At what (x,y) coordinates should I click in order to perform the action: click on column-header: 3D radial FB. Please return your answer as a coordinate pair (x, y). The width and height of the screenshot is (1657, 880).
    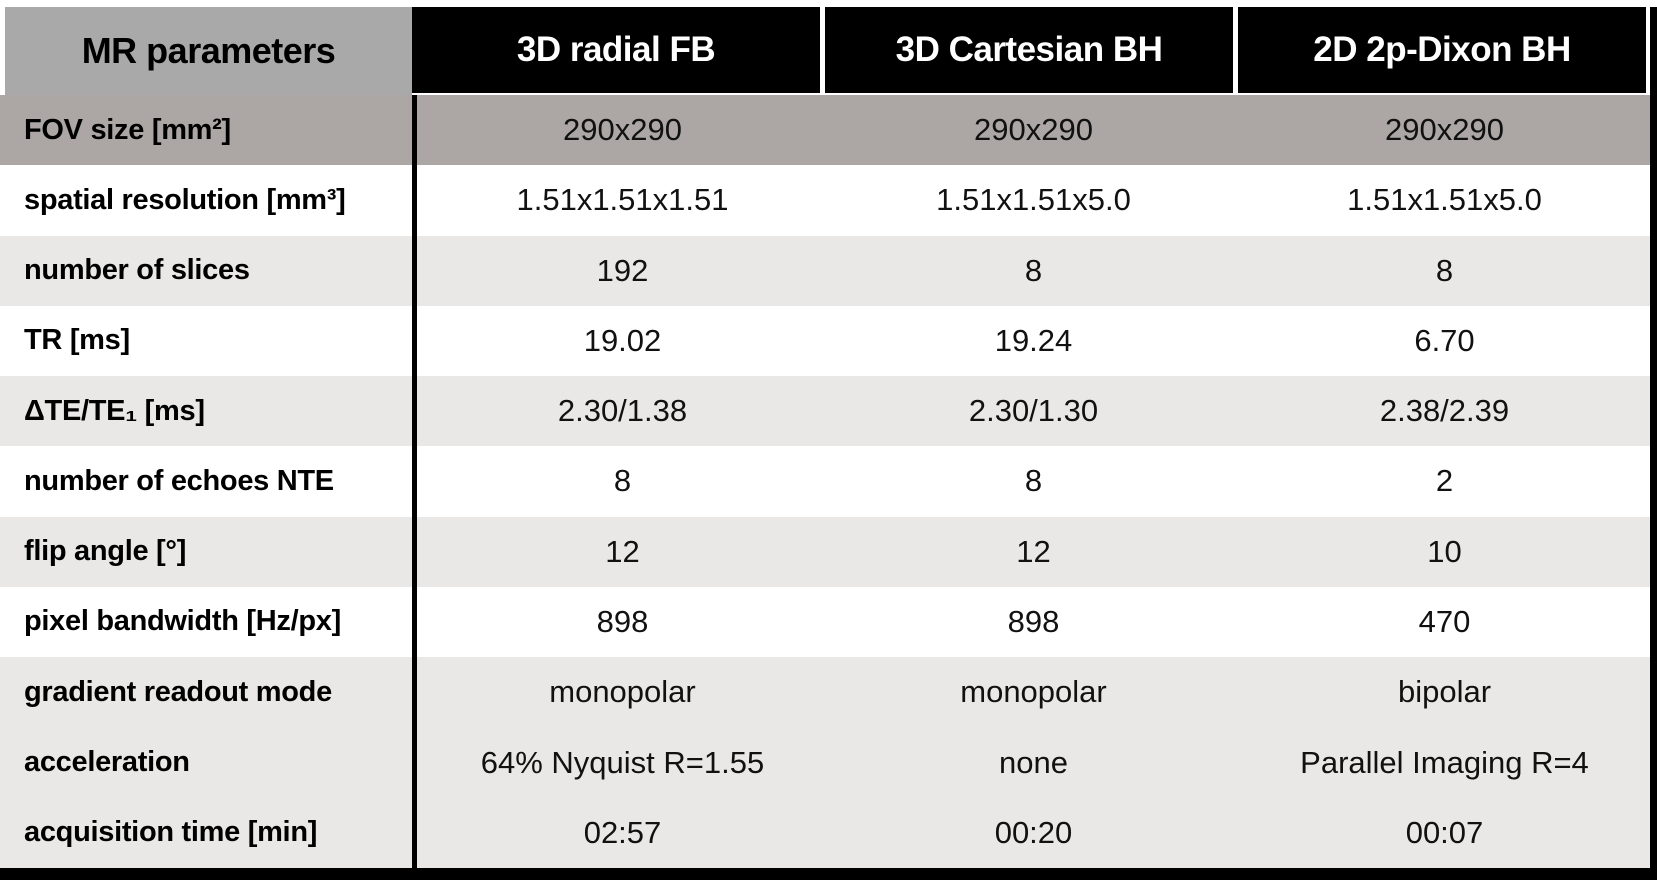
    Looking at the image, I should click on (616, 50).